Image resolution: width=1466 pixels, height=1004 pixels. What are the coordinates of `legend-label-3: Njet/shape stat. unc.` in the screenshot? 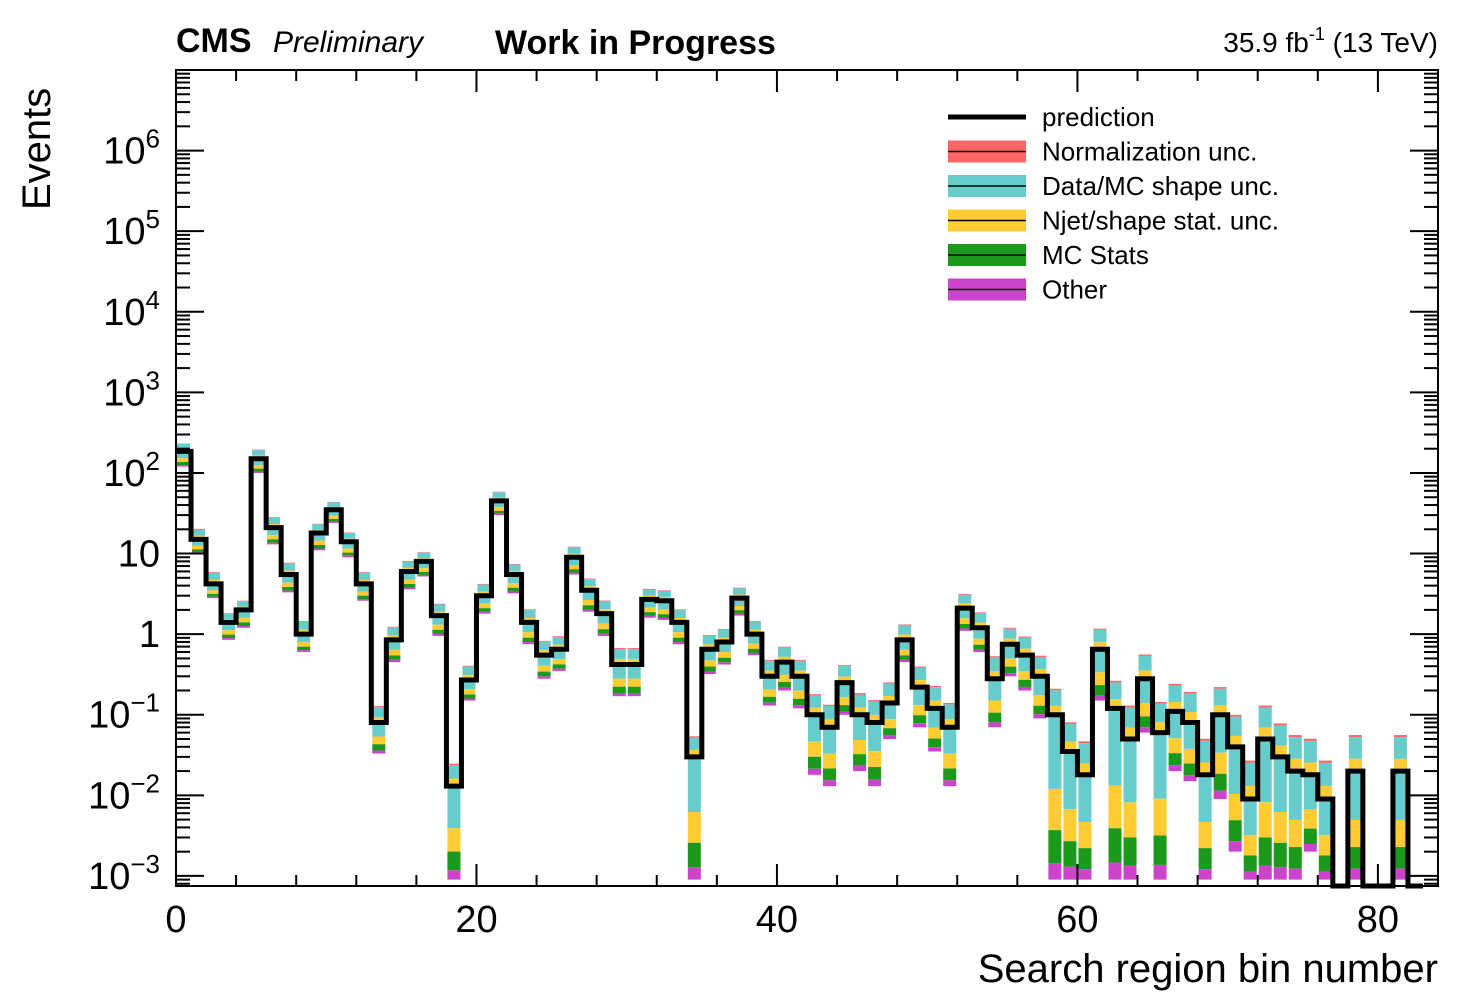 It's located at (1160, 221).